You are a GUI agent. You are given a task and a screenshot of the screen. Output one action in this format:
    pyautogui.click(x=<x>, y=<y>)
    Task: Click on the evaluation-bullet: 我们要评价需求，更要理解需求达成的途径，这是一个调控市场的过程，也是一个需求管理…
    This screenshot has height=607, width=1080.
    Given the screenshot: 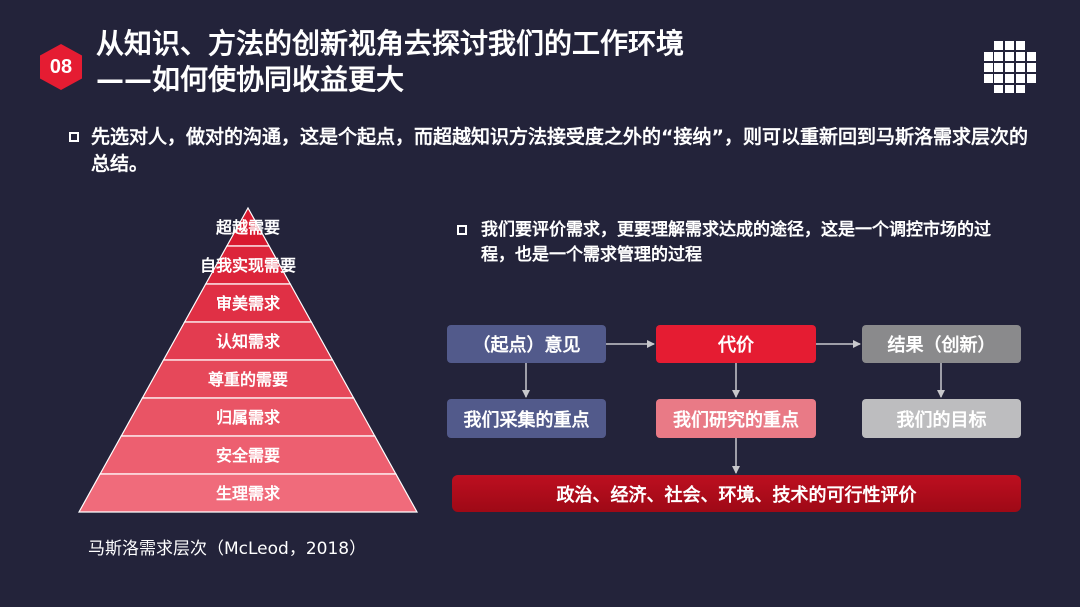 What is the action you would take?
    pyautogui.click(x=737, y=243)
    